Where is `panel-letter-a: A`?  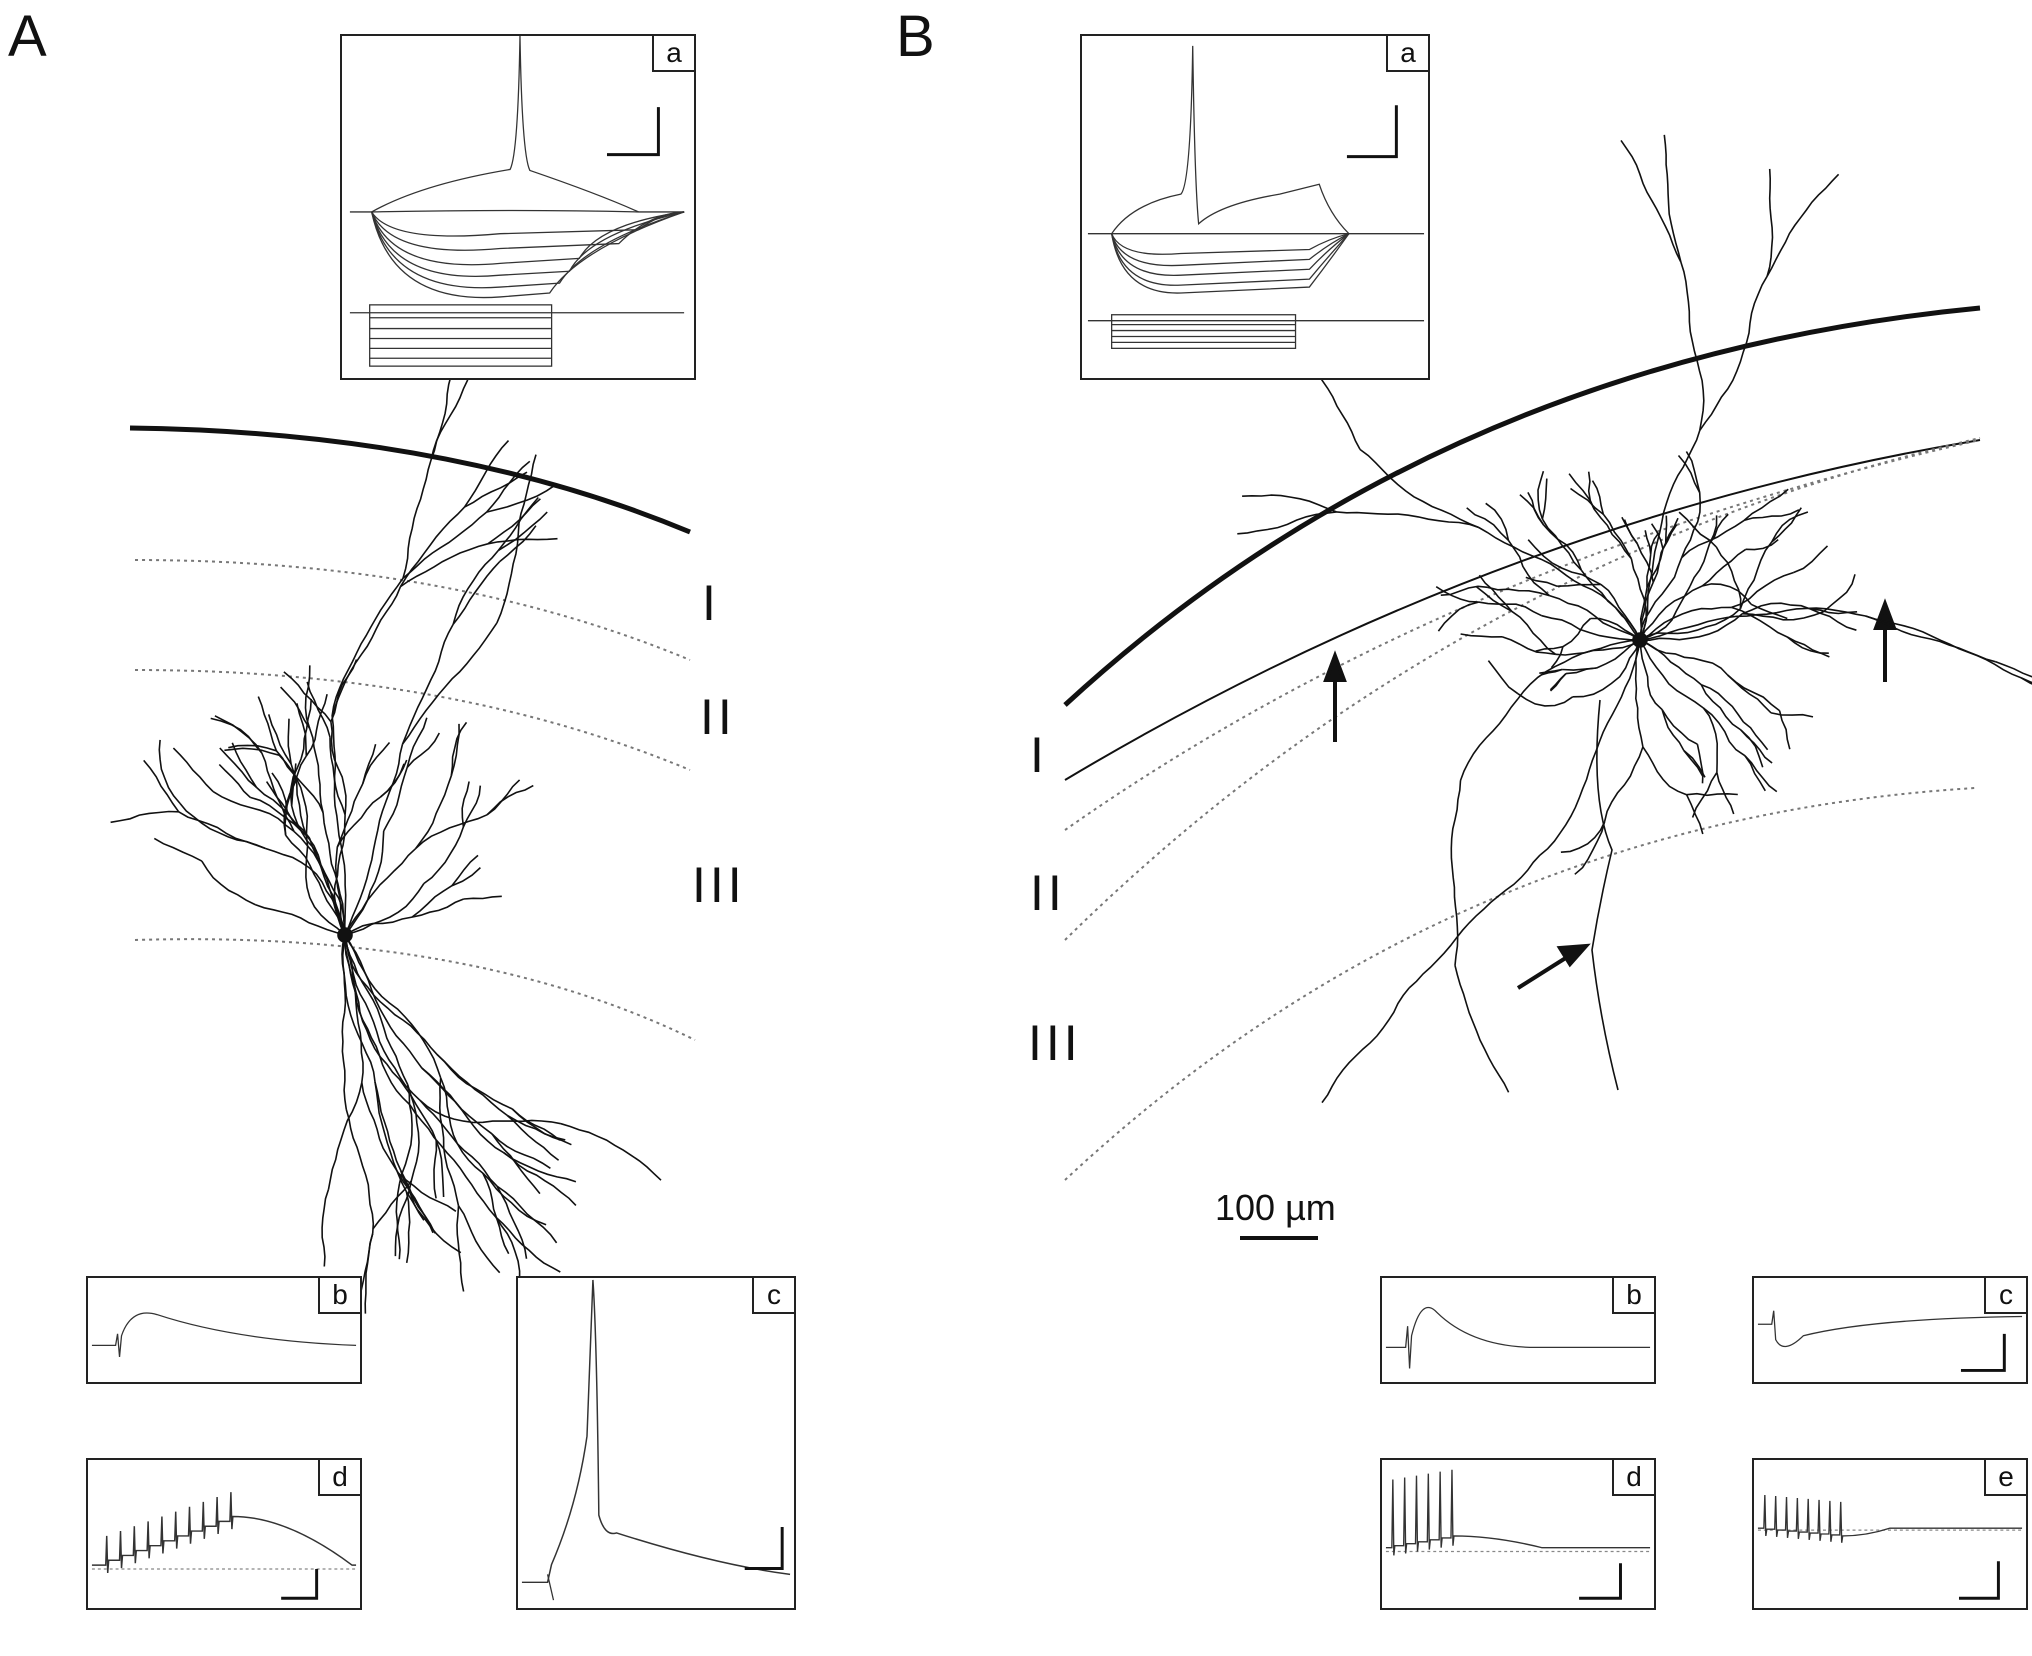
panel-letter-a: A is located at coordinates (27, 36).